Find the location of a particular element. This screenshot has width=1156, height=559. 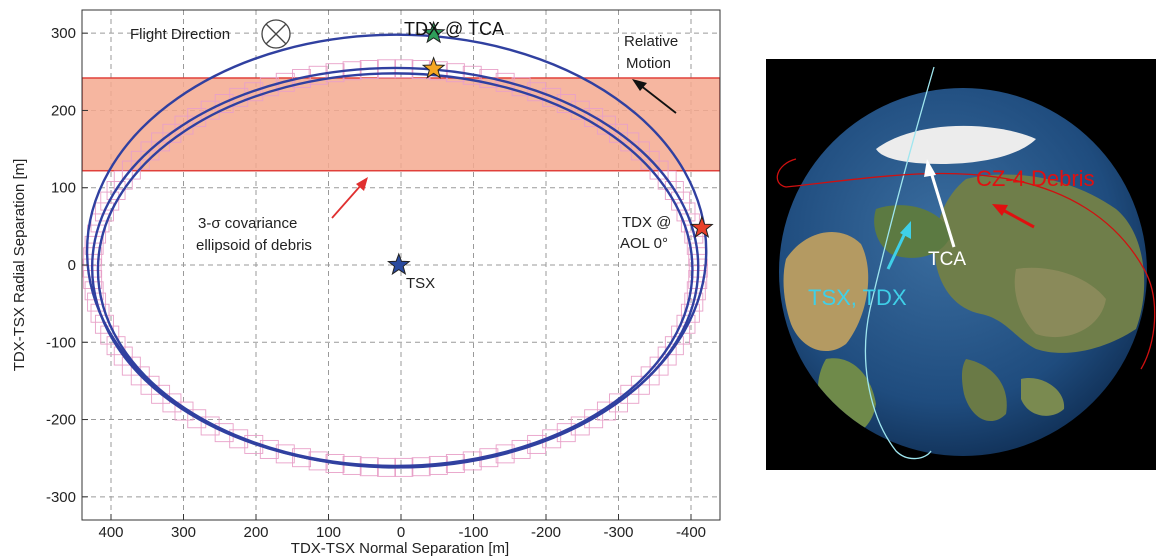

x-tick-label: 200 is located at coordinates (255, 532).